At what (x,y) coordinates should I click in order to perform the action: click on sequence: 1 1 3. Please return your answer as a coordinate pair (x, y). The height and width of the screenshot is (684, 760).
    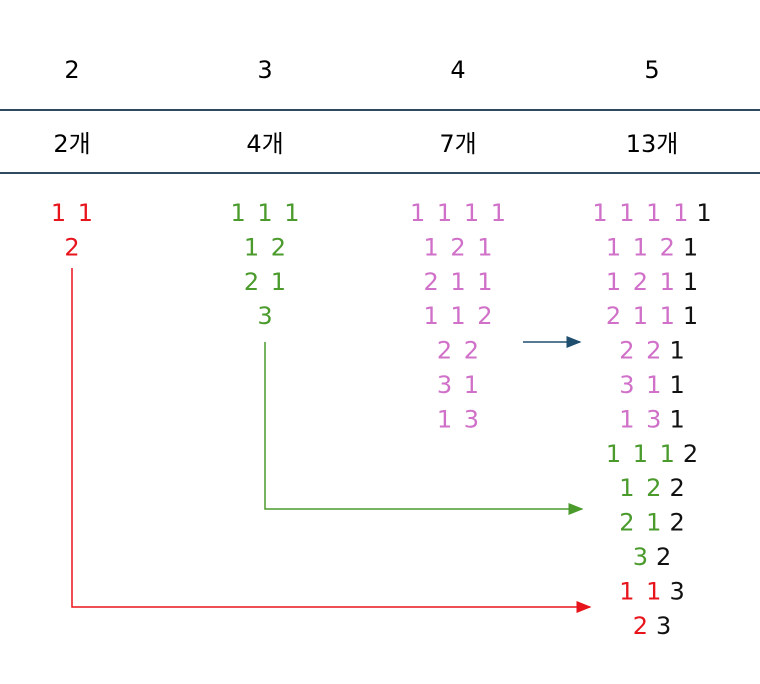
    Looking at the image, I should click on (651, 591).